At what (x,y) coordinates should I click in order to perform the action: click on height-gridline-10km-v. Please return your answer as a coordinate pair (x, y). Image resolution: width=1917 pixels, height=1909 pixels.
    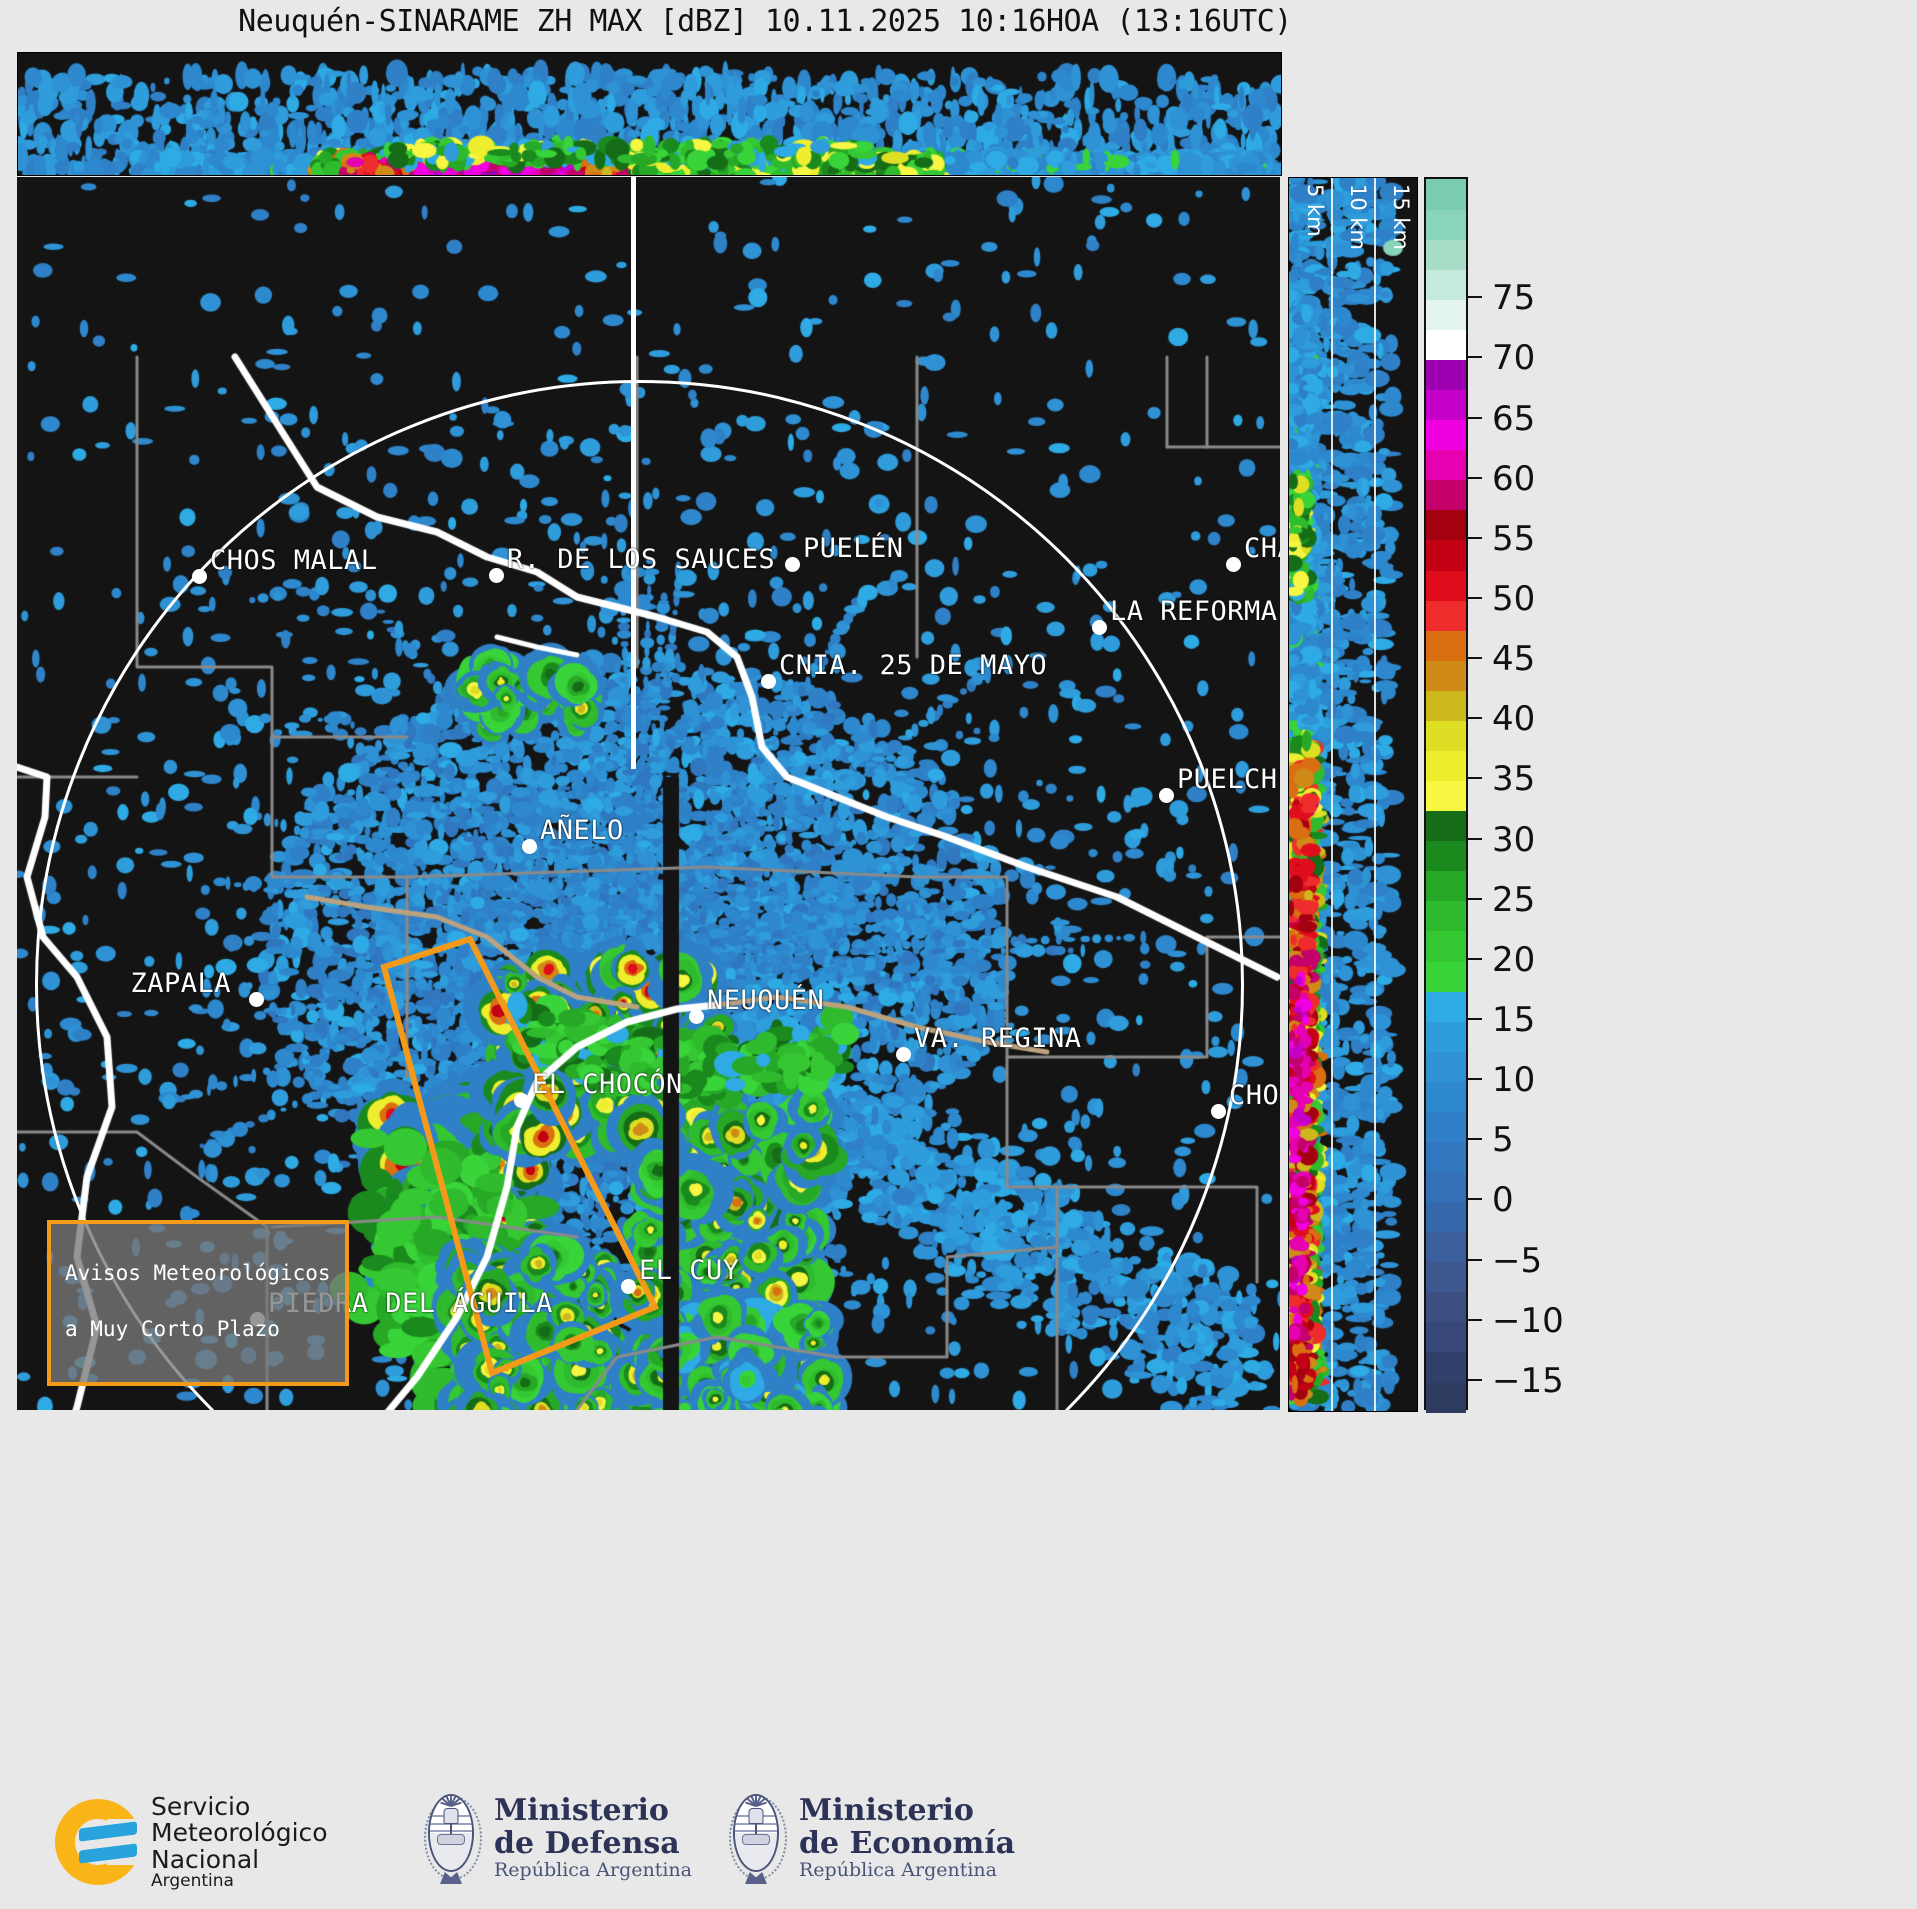
    Looking at the image, I should click on (1375, 794).